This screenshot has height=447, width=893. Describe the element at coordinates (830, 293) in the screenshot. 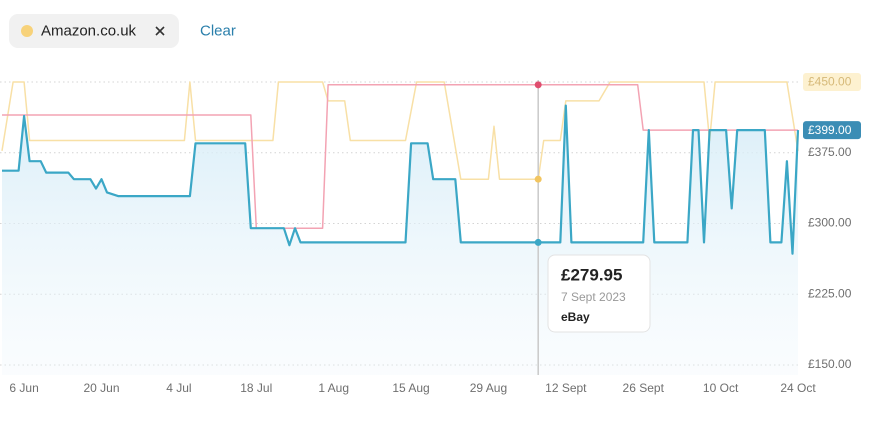

I see `y-tick-label: £225.00` at that location.